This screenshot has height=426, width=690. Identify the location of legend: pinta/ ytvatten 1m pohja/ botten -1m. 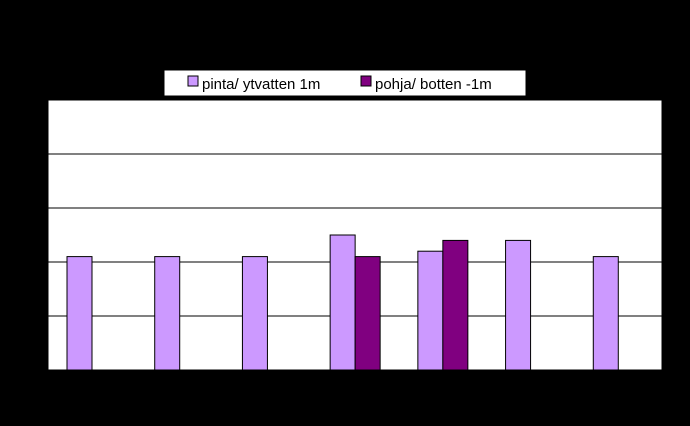
(345, 83).